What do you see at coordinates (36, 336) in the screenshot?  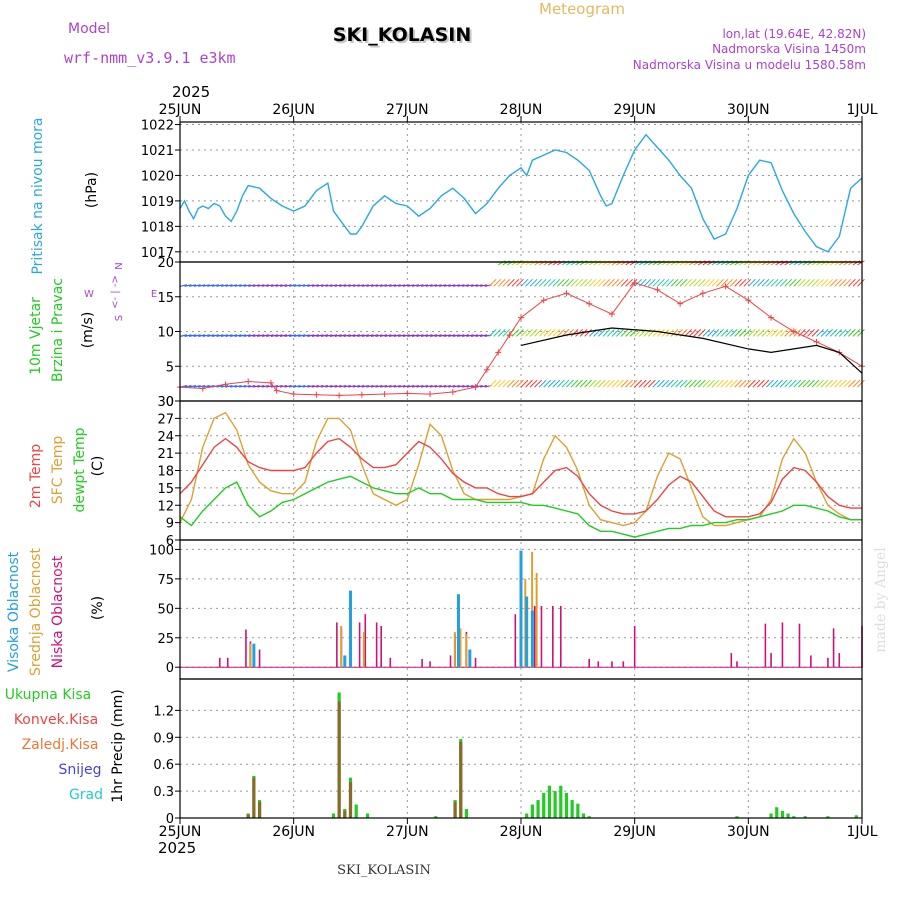 I see `wind-label-1: 10m Vjetar` at bounding box center [36, 336].